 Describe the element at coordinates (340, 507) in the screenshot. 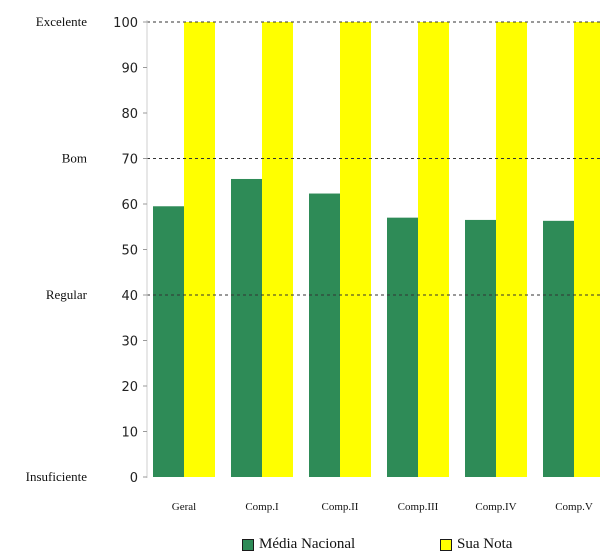

I see `x-tick-label-3: Comp.II` at that location.